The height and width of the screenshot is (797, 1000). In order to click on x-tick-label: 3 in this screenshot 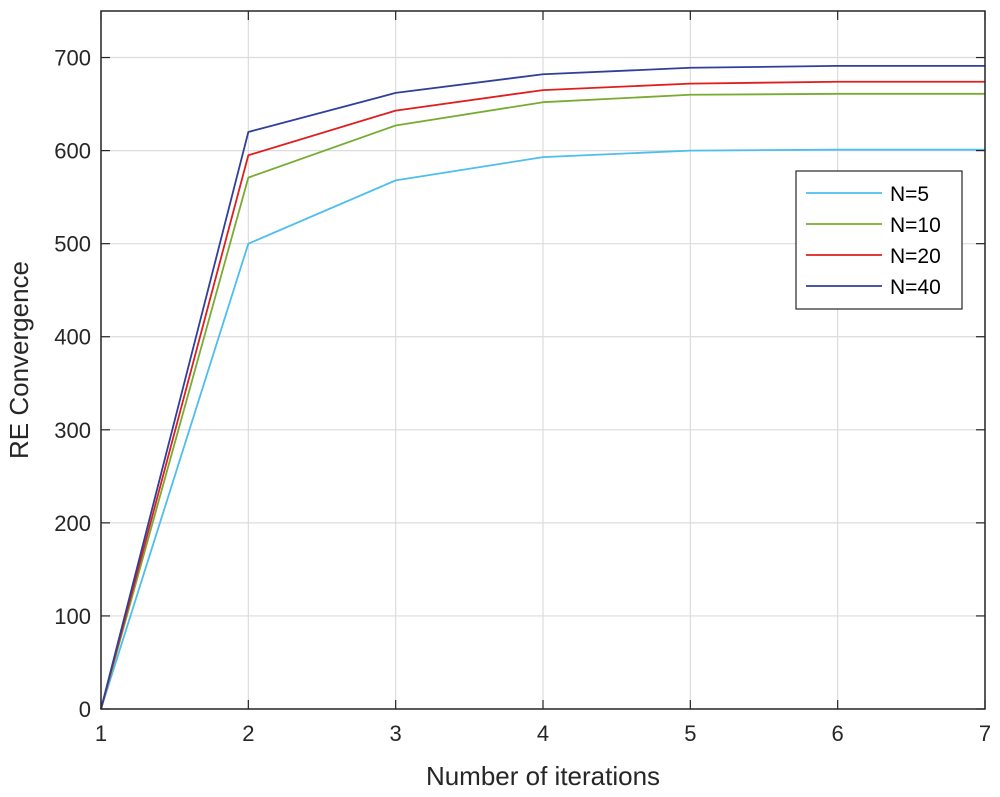, I will do `click(396, 733)`.